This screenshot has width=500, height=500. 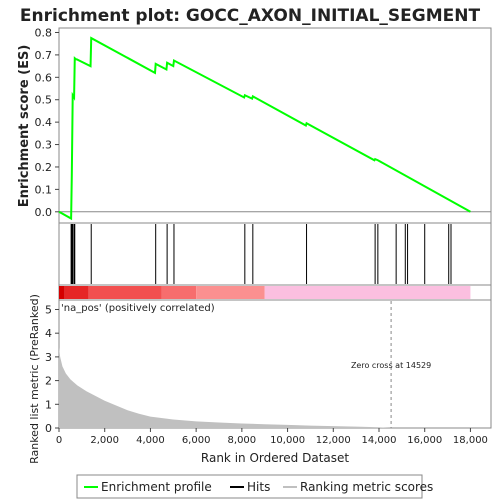 What do you see at coordinates (138, 308) in the screenshot?
I see `positive-correlation-label: 'na_pos' (positively correlated)` at bounding box center [138, 308].